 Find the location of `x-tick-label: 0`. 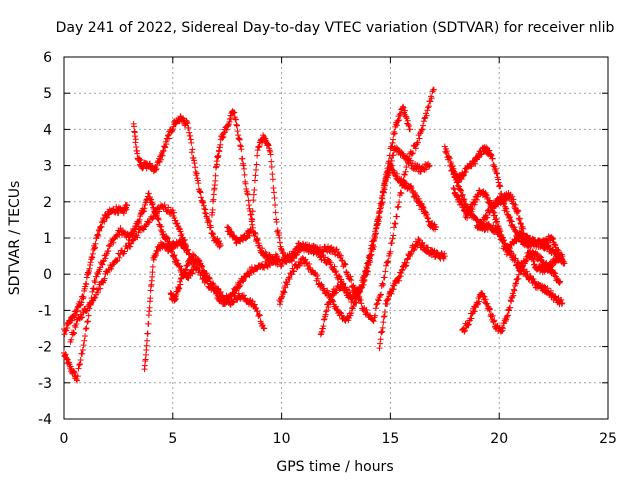

x-tick-label: 0 is located at coordinates (64, 439).